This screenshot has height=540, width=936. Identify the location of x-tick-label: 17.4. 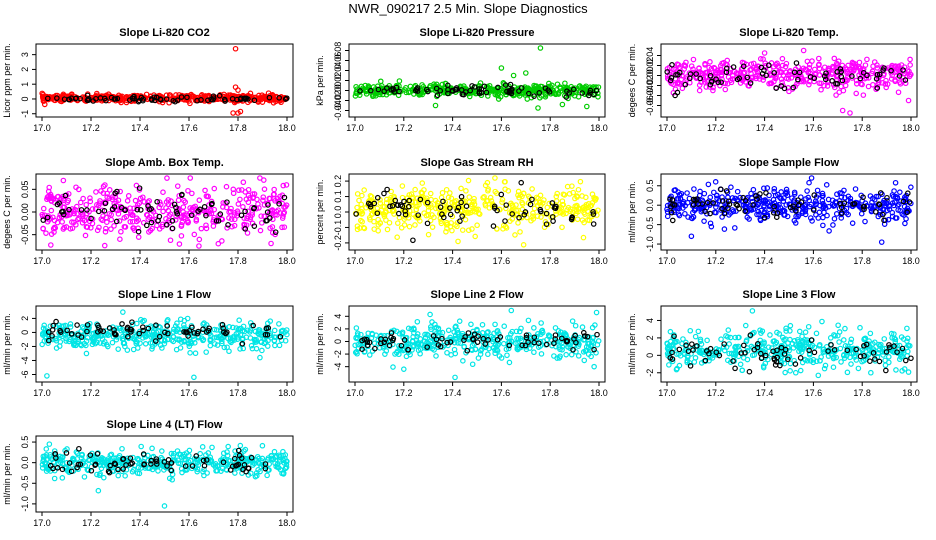
(765, 261).